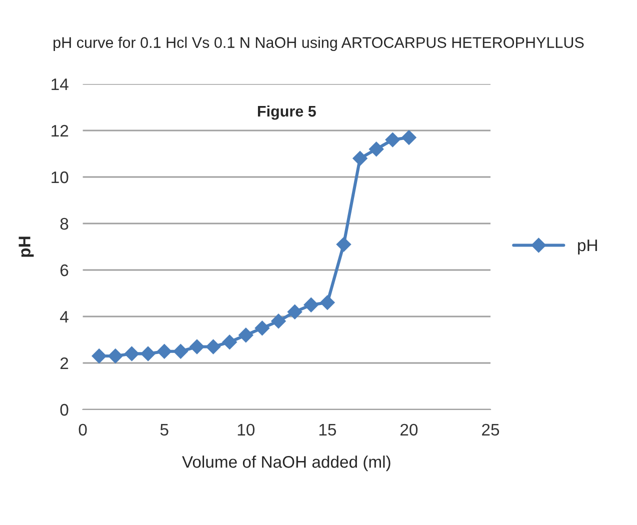 The width and height of the screenshot is (637, 525). What do you see at coordinates (319, 43) in the screenshot?
I see `chart-title: pH curve for 0.1 Hcl Vs 0.1 N NaOH using ARTOCARPUS HETEROPHYLLUS` at bounding box center [319, 43].